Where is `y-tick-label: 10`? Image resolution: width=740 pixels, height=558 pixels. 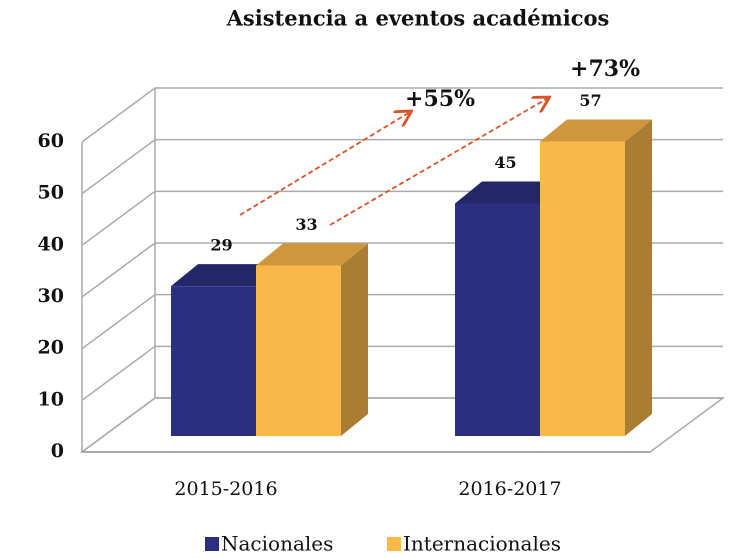 y-tick-label: 10 is located at coordinates (51, 399).